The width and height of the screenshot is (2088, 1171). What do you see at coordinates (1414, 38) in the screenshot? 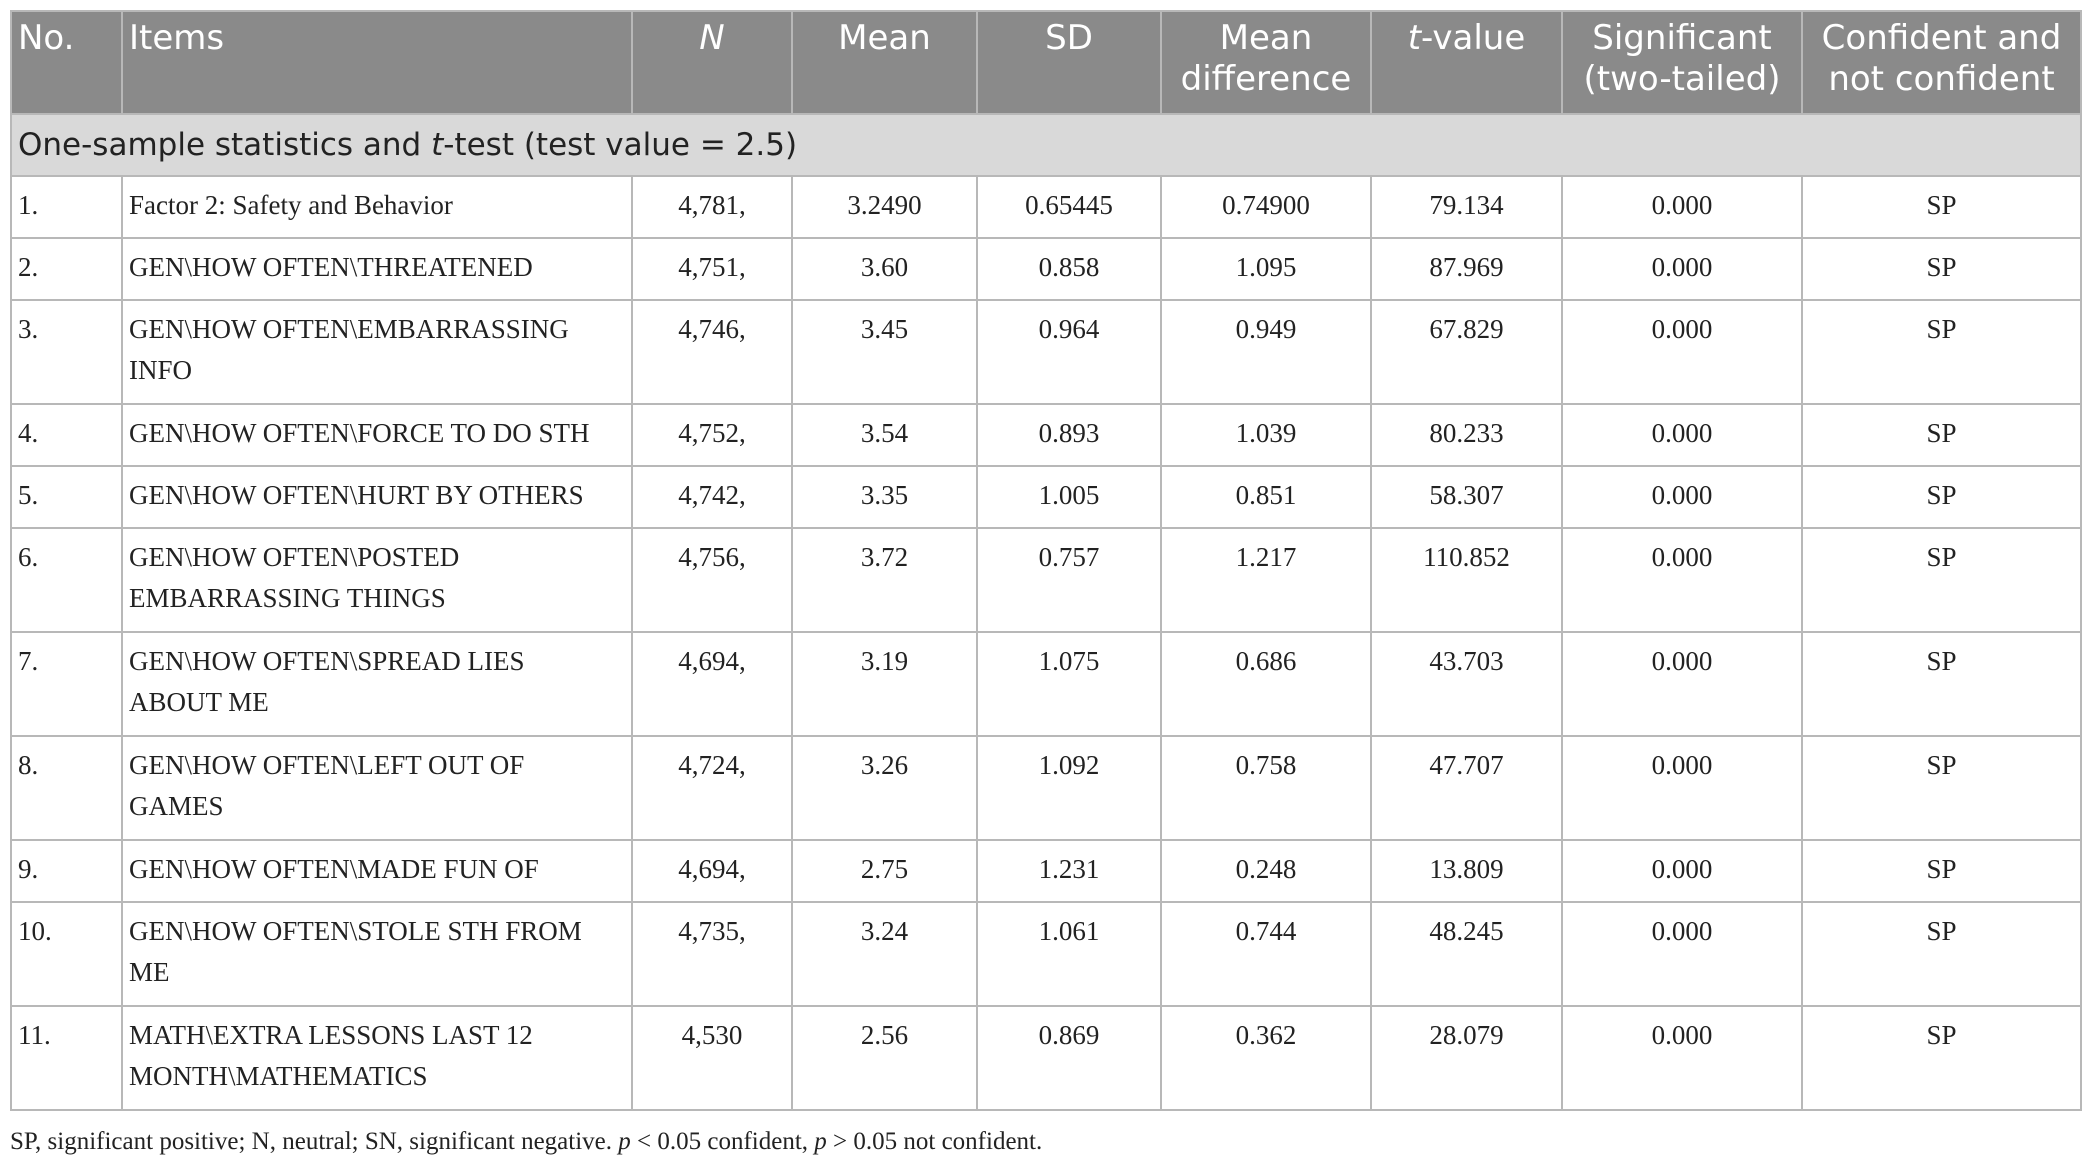
I see `header-t-symbol: t` at bounding box center [1414, 38].